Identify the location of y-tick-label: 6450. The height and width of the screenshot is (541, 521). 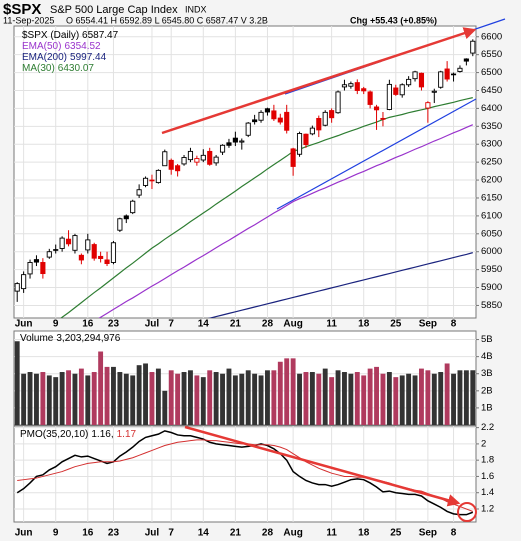
(491, 90).